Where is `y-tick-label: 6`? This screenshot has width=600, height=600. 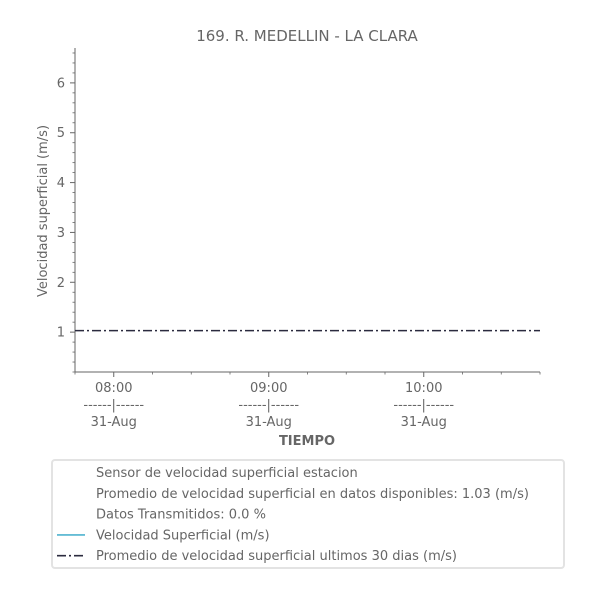
y-tick-label: 6 is located at coordinates (61, 83).